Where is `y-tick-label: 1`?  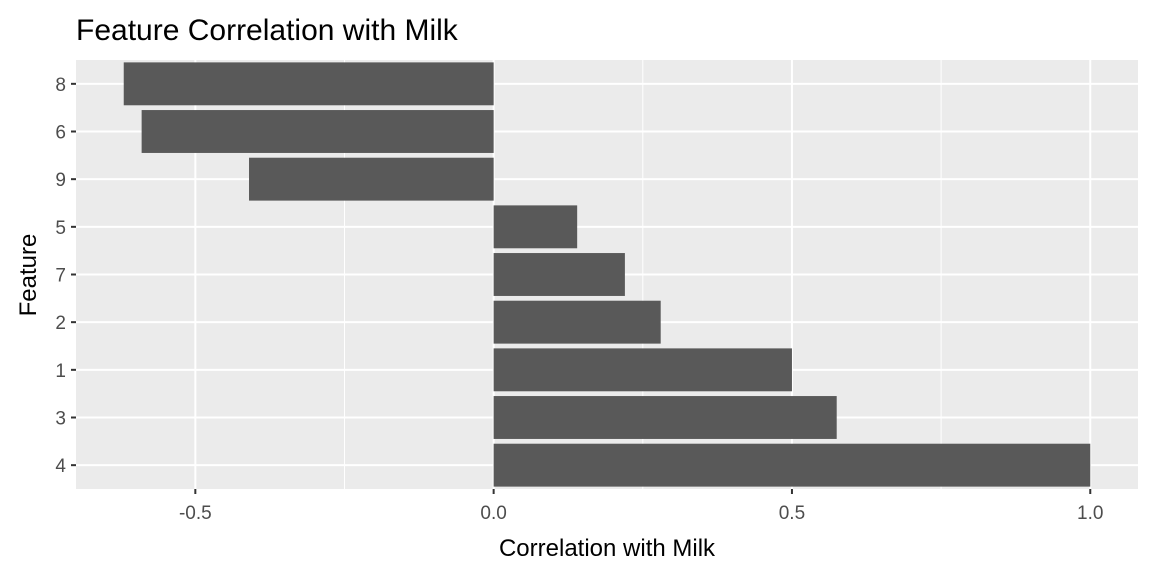
y-tick-label: 1 is located at coordinates (60, 371).